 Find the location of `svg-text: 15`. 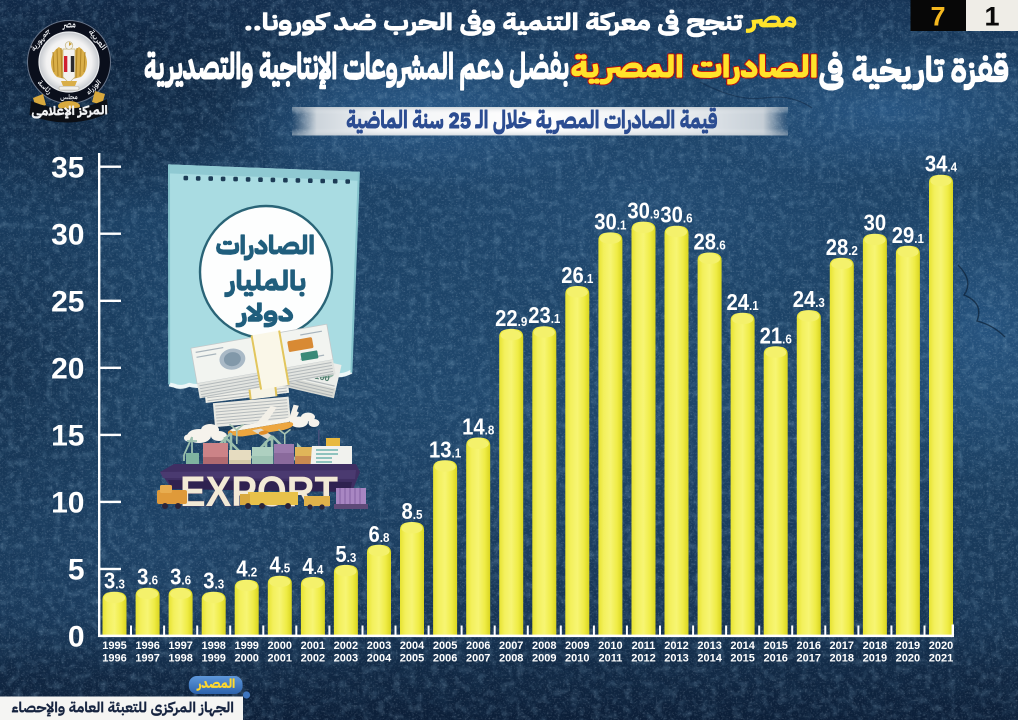

svg-text: 15 is located at coordinates (67, 436).